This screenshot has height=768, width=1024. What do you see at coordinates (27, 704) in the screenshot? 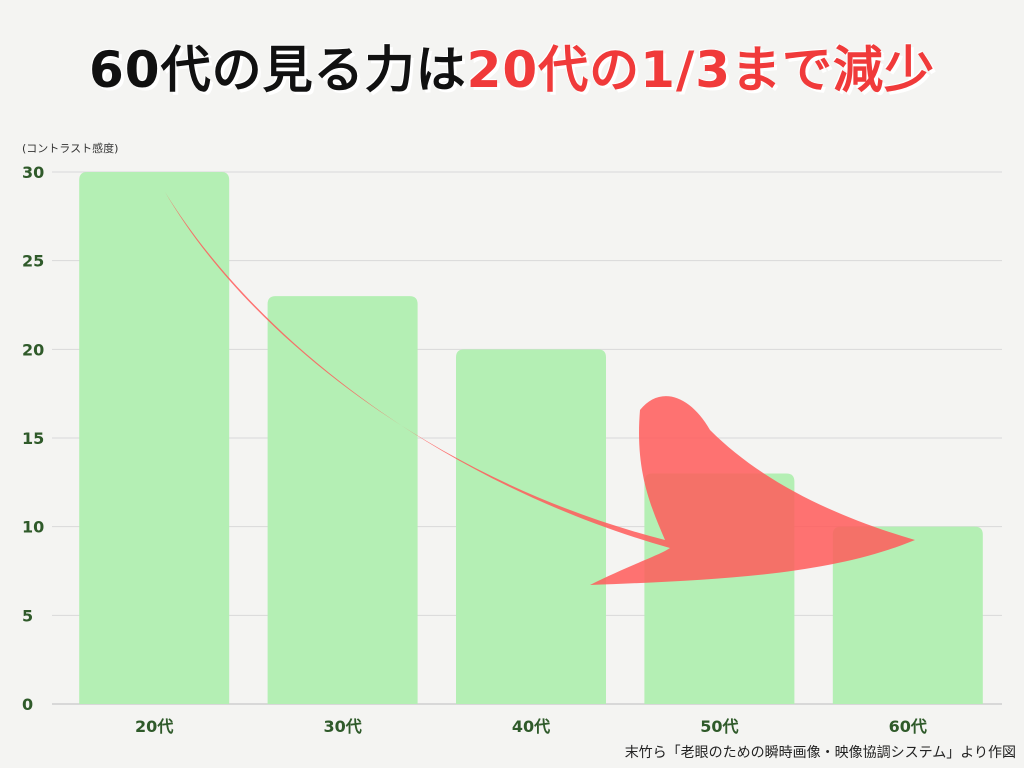
I see `y-tick-label: 0` at bounding box center [27, 704].